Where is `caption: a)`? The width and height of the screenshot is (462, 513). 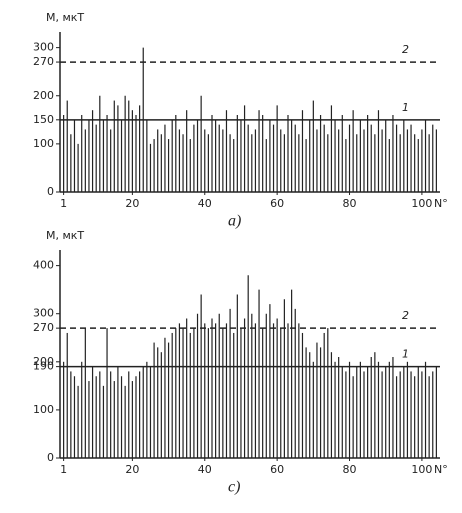 caption: a) is located at coordinates (234, 221).